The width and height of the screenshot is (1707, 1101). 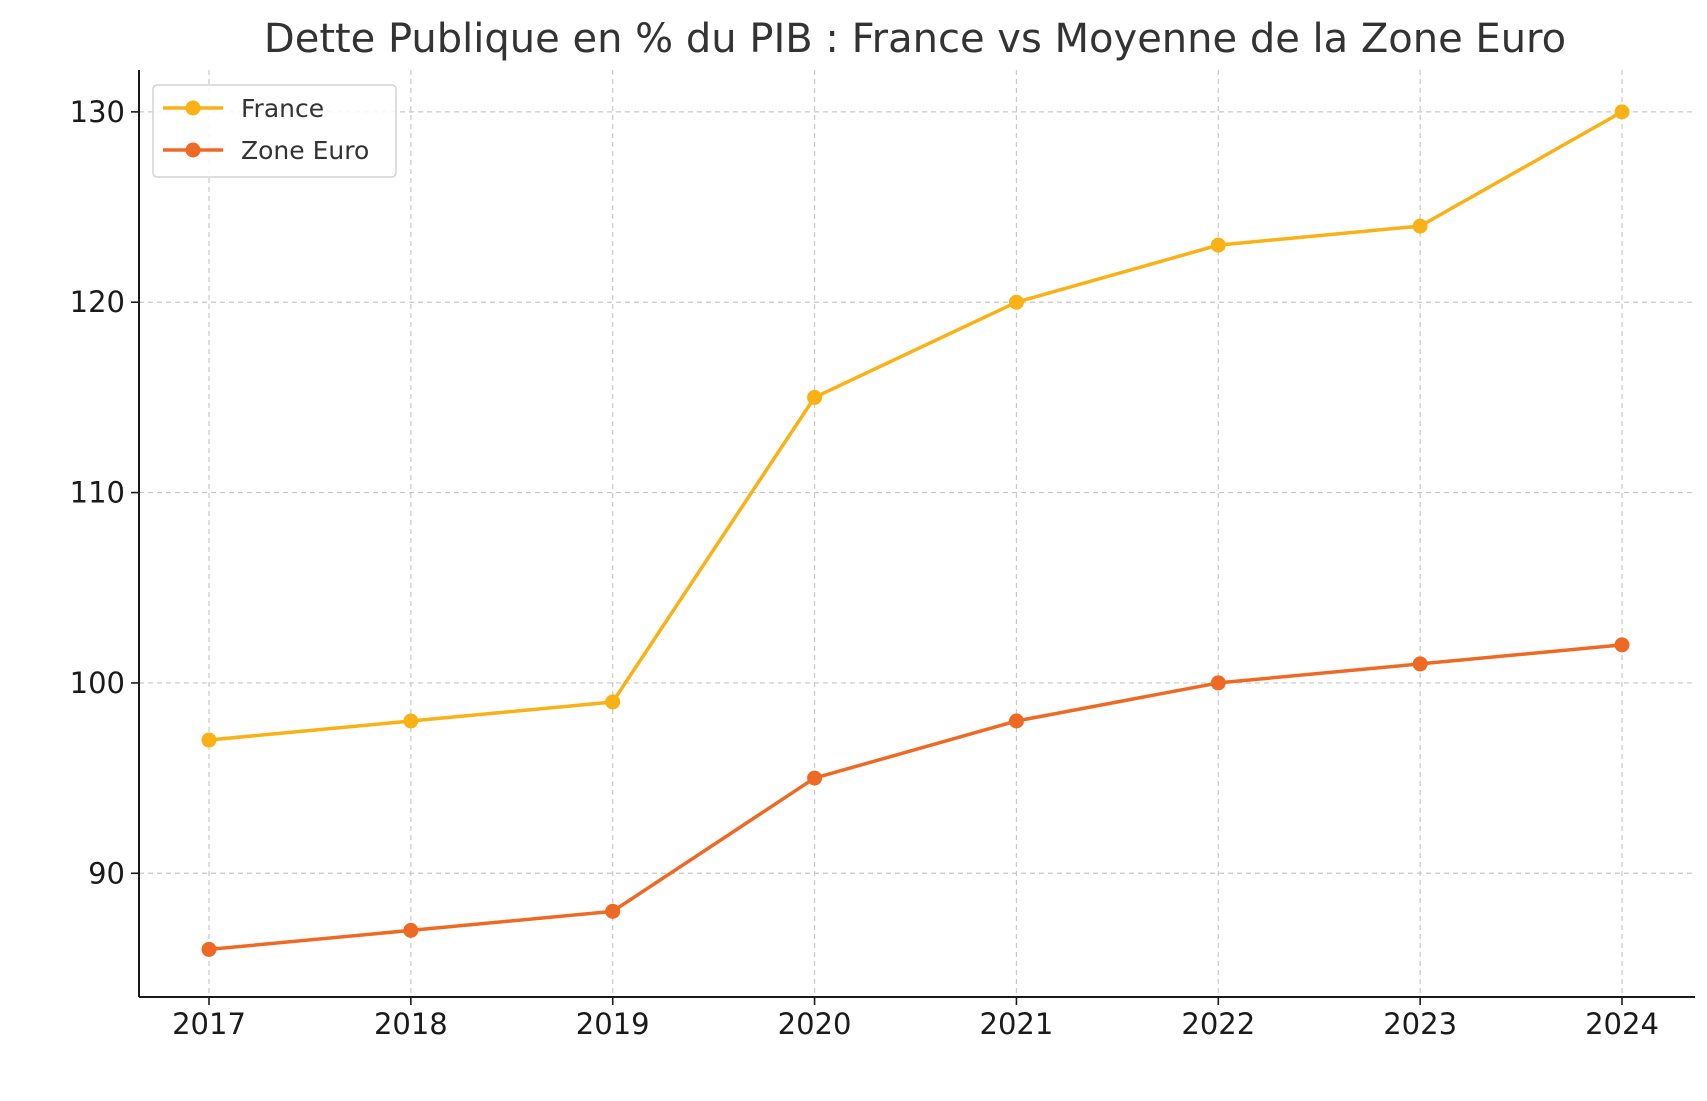 What do you see at coordinates (1622, 1024) in the screenshot?
I see `x-tick-label: 2024` at bounding box center [1622, 1024].